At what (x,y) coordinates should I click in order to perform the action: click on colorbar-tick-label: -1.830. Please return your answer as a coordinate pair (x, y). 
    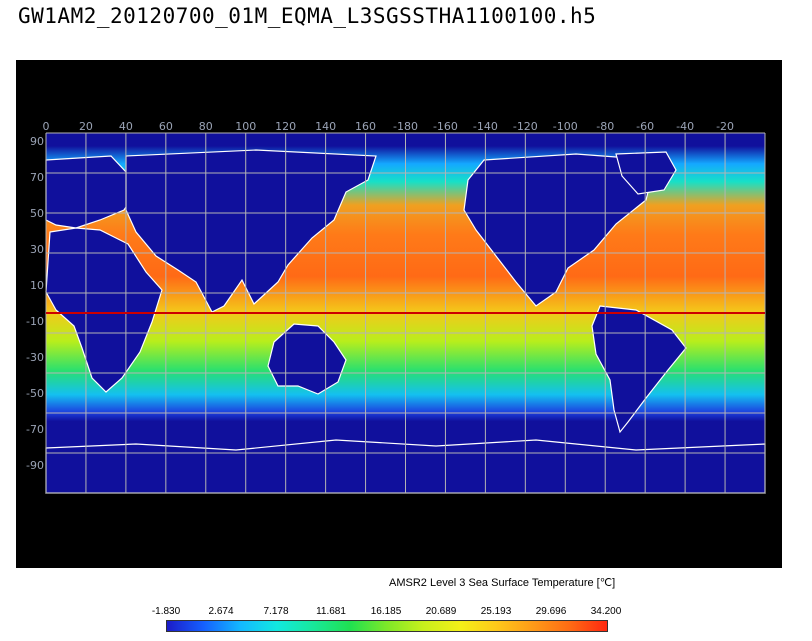
    Looking at the image, I should click on (166, 611).